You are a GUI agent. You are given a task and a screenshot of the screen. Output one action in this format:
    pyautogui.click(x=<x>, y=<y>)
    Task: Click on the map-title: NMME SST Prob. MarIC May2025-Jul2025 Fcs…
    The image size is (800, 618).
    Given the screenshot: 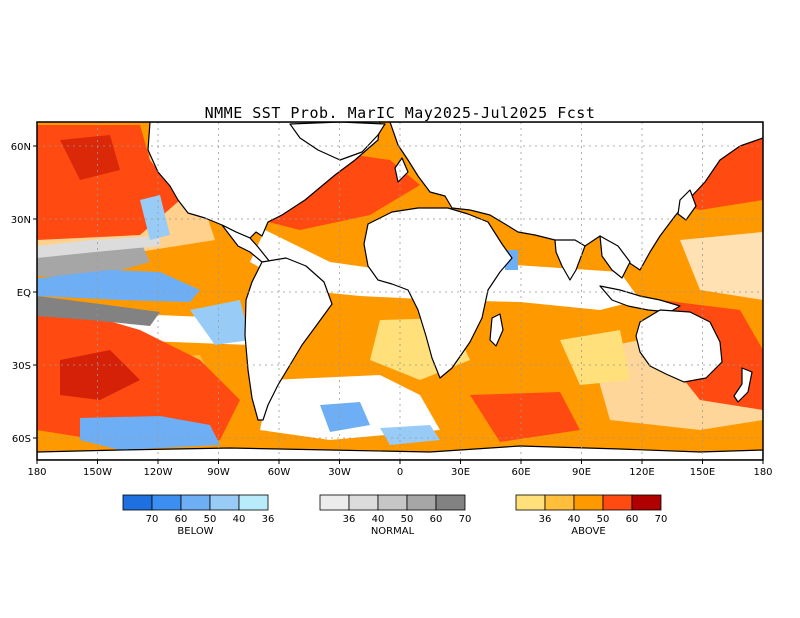 What is the action you would take?
    pyautogui.click(x=400, y=113)
    